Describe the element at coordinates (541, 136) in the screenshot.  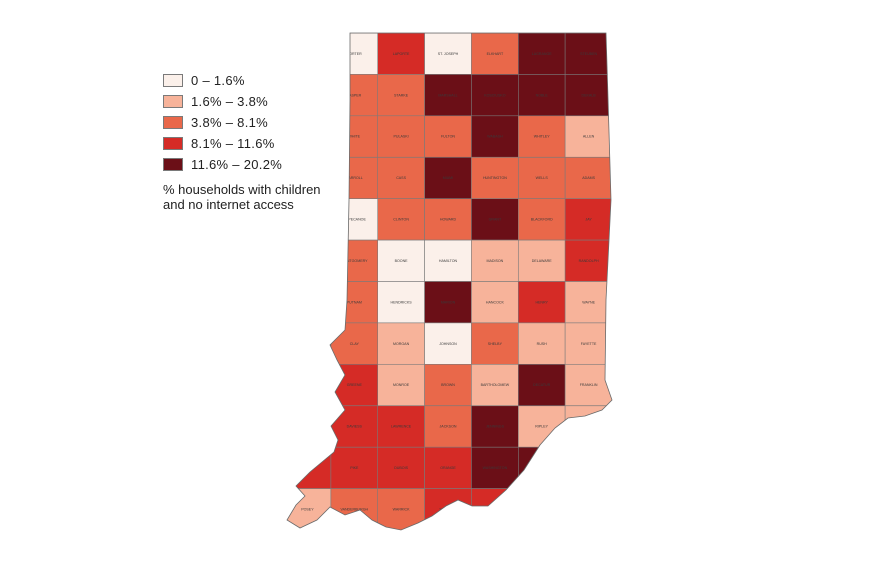
I see `county-whitley` at that location.